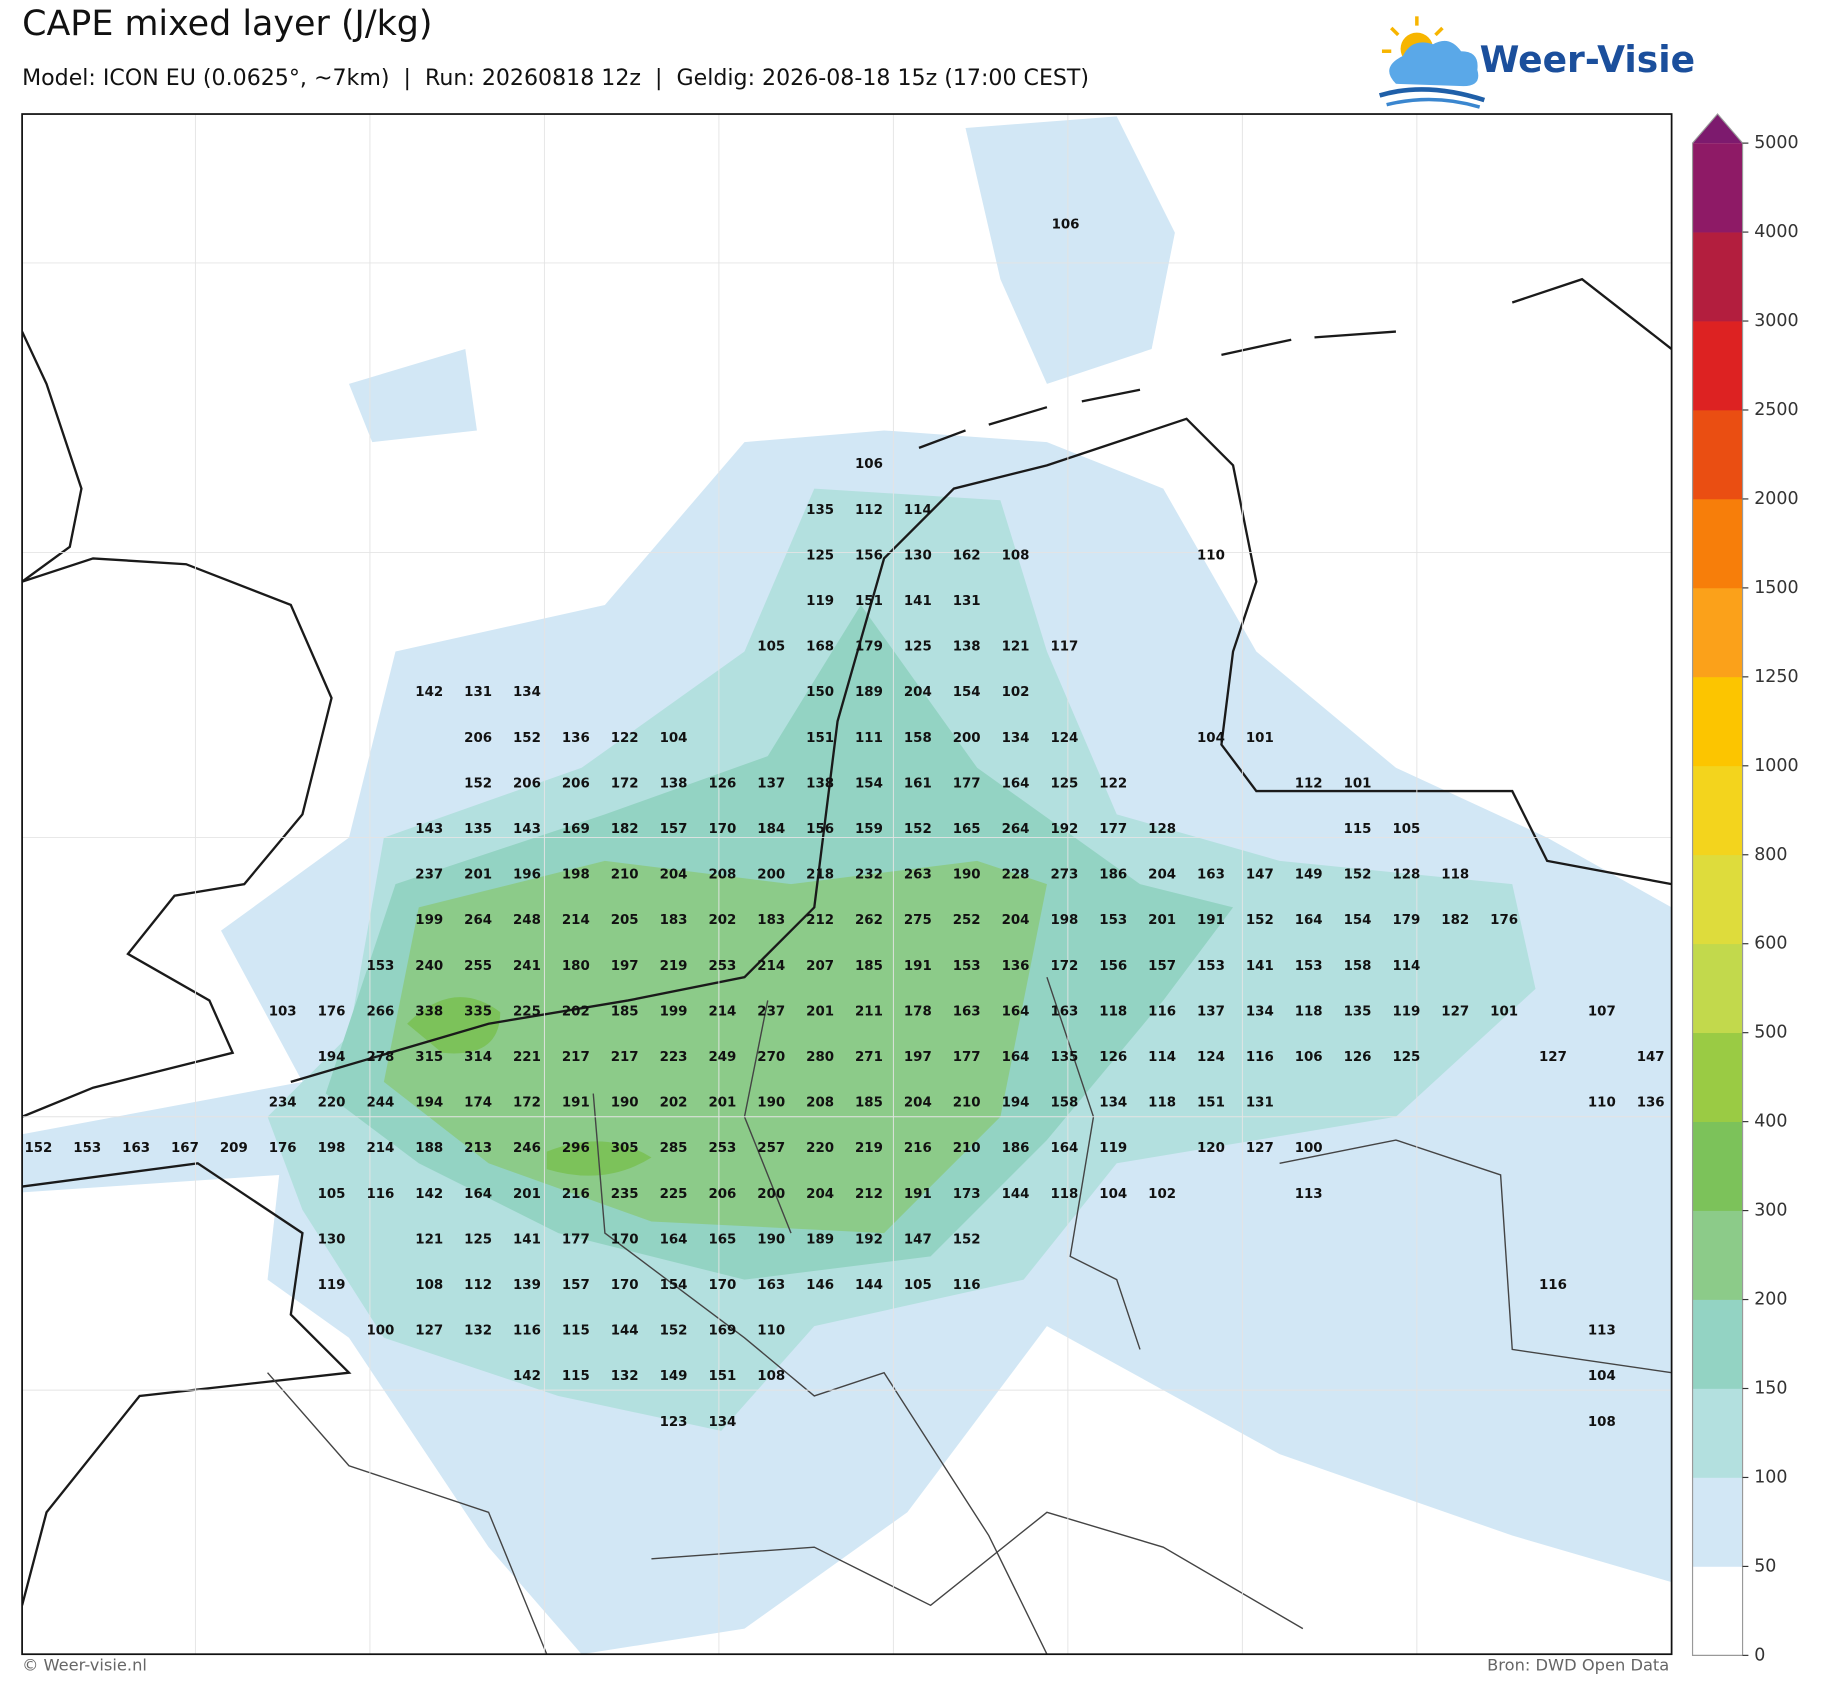 The width and height of the screenshot is (1824, 1681). What do you see at coordinates (527, 829) in the screenshot?
I see `value-label: 143` at bounding box center [527, 829].